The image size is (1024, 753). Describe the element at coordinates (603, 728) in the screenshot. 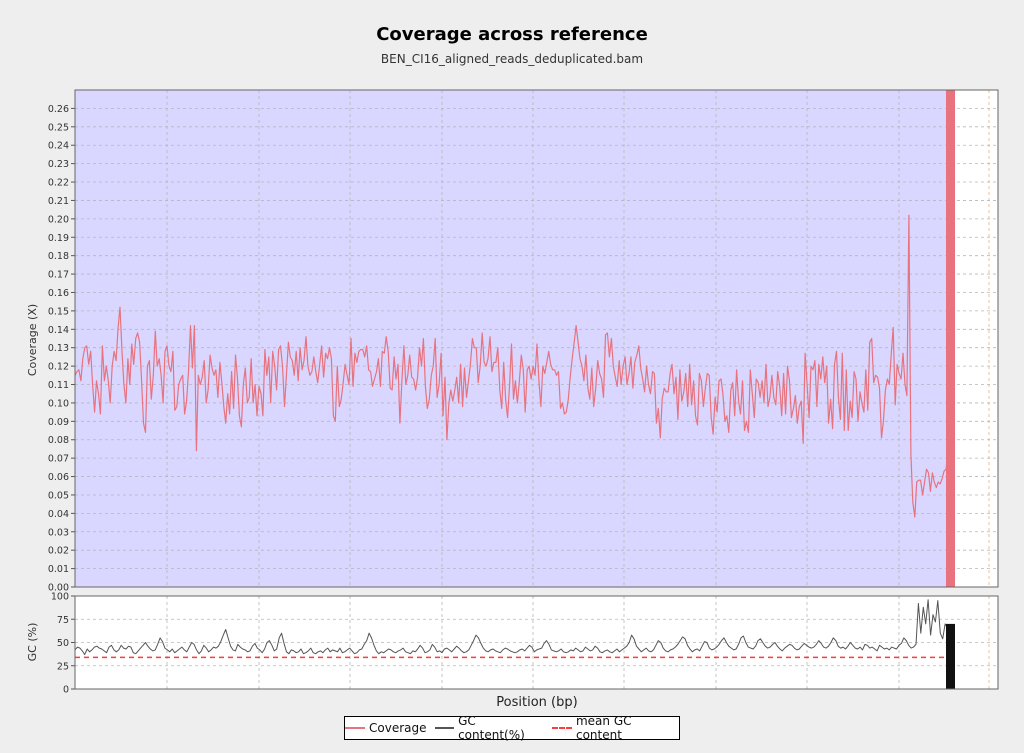

I see `legend-mean-gc-label: mean GC content` at that location.